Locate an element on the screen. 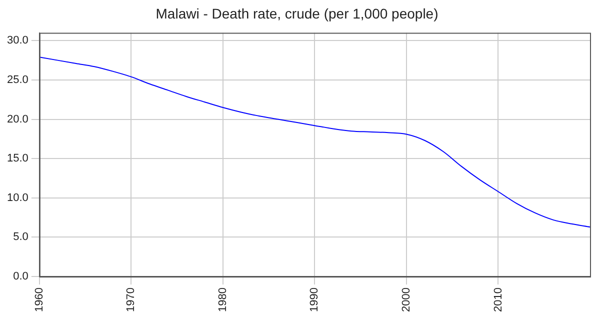 The height and width of the screenshot is (315, 600). y-tick-label: 30.0 is located at coordinates (17, 40).